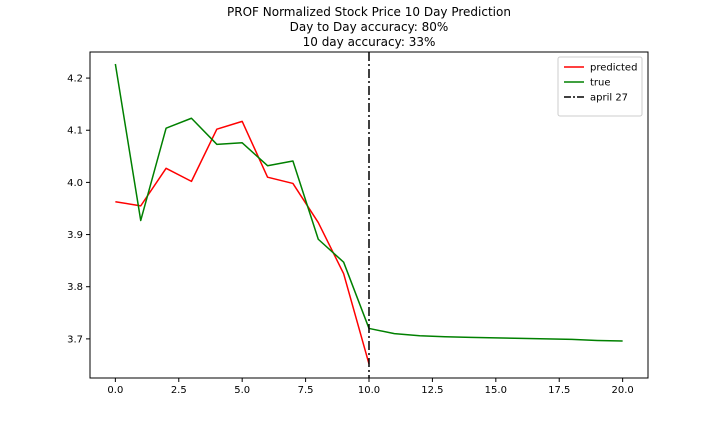  I want to click on y-tick-label: 4.0, so click(75, 183).